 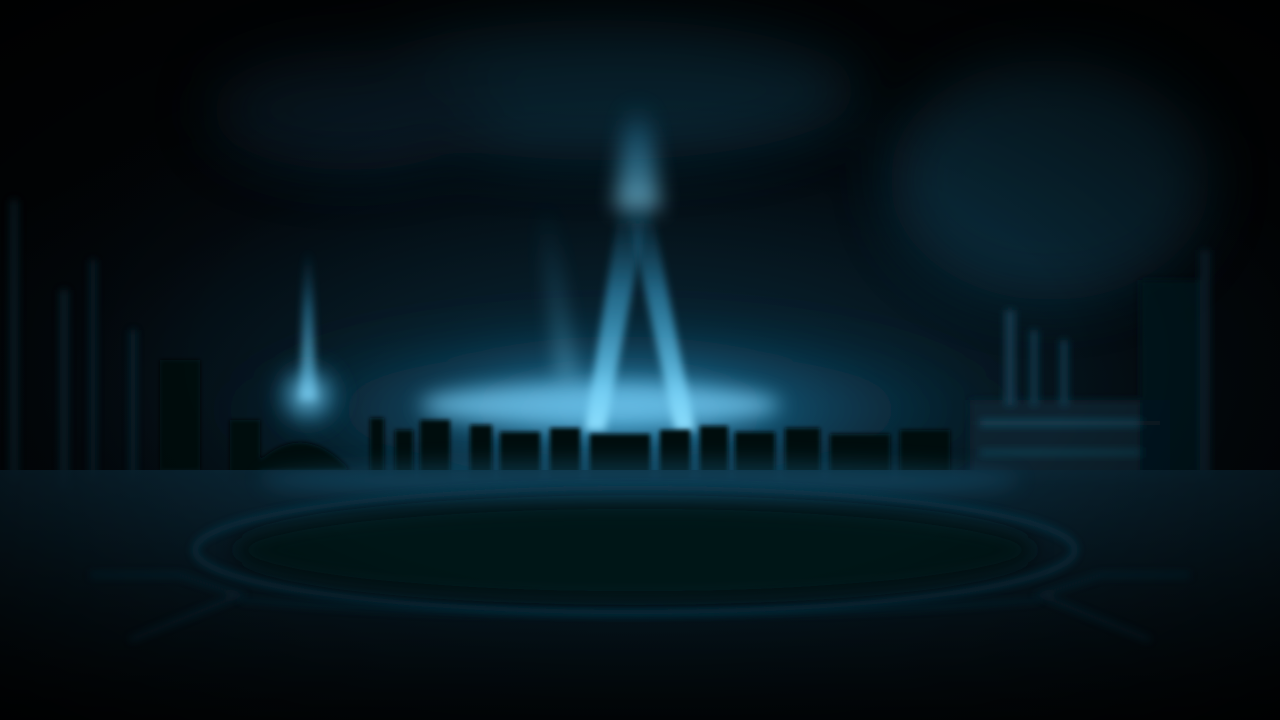 What do you see at coordinates (308, 342) in the screenshot?
I see `left-spotlight` at bounding box center [308, 342].